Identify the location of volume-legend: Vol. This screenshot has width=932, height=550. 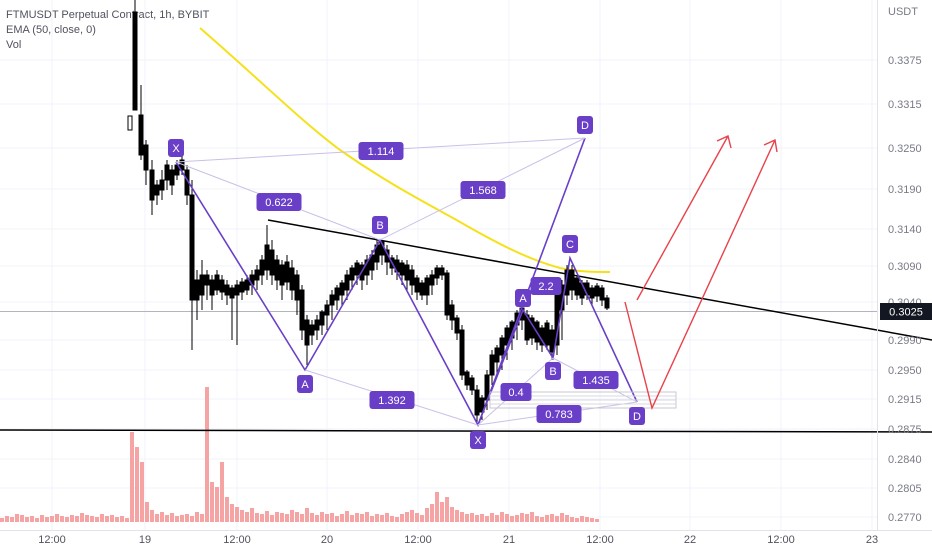
(14, 45).